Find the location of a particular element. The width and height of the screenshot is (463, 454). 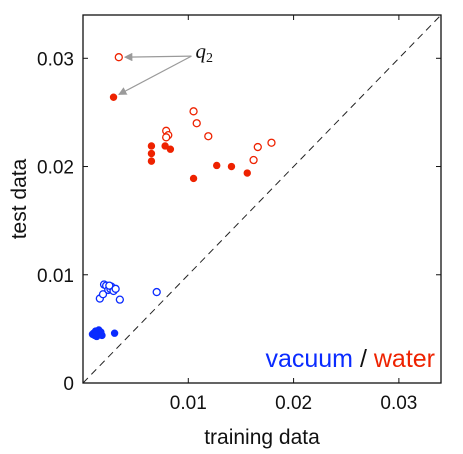

x-tick-label: 0.02 is located at coordinates (293, 403).